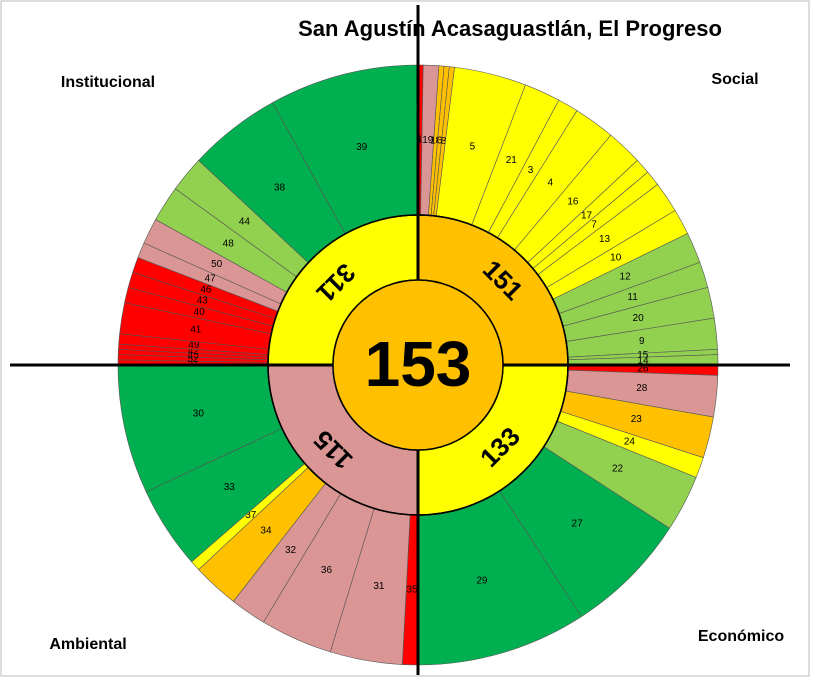 The height and width of the screenshot is (679, 819). What do you see at coordinates (200, 312) in the screenshot?
I see `segment-label: 40` at bounding box center [200, 312].